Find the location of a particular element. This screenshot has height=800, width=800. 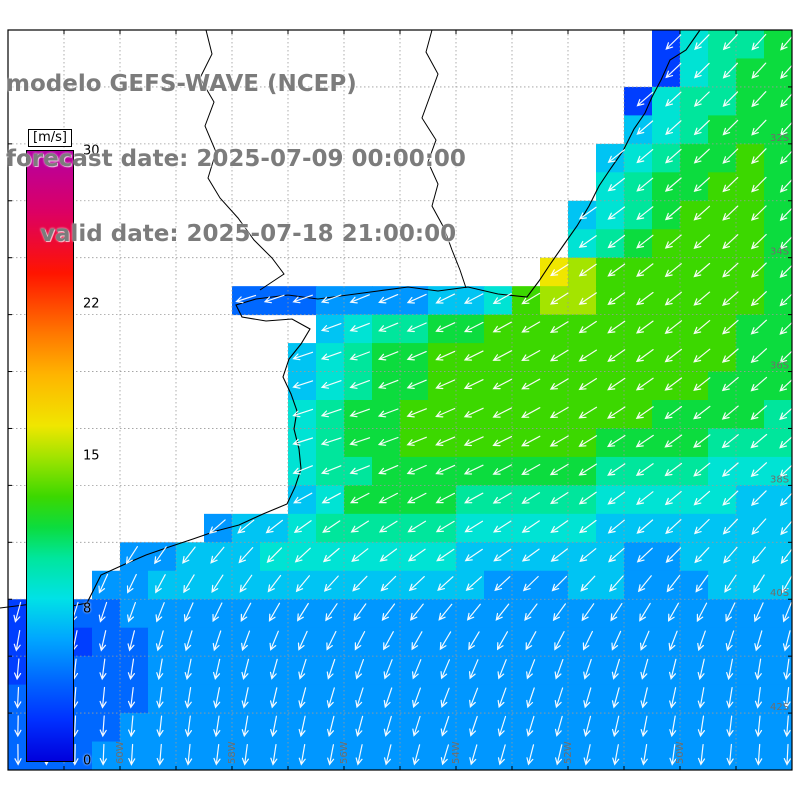

lat-label: 32S is located at coordinates (779, 138).